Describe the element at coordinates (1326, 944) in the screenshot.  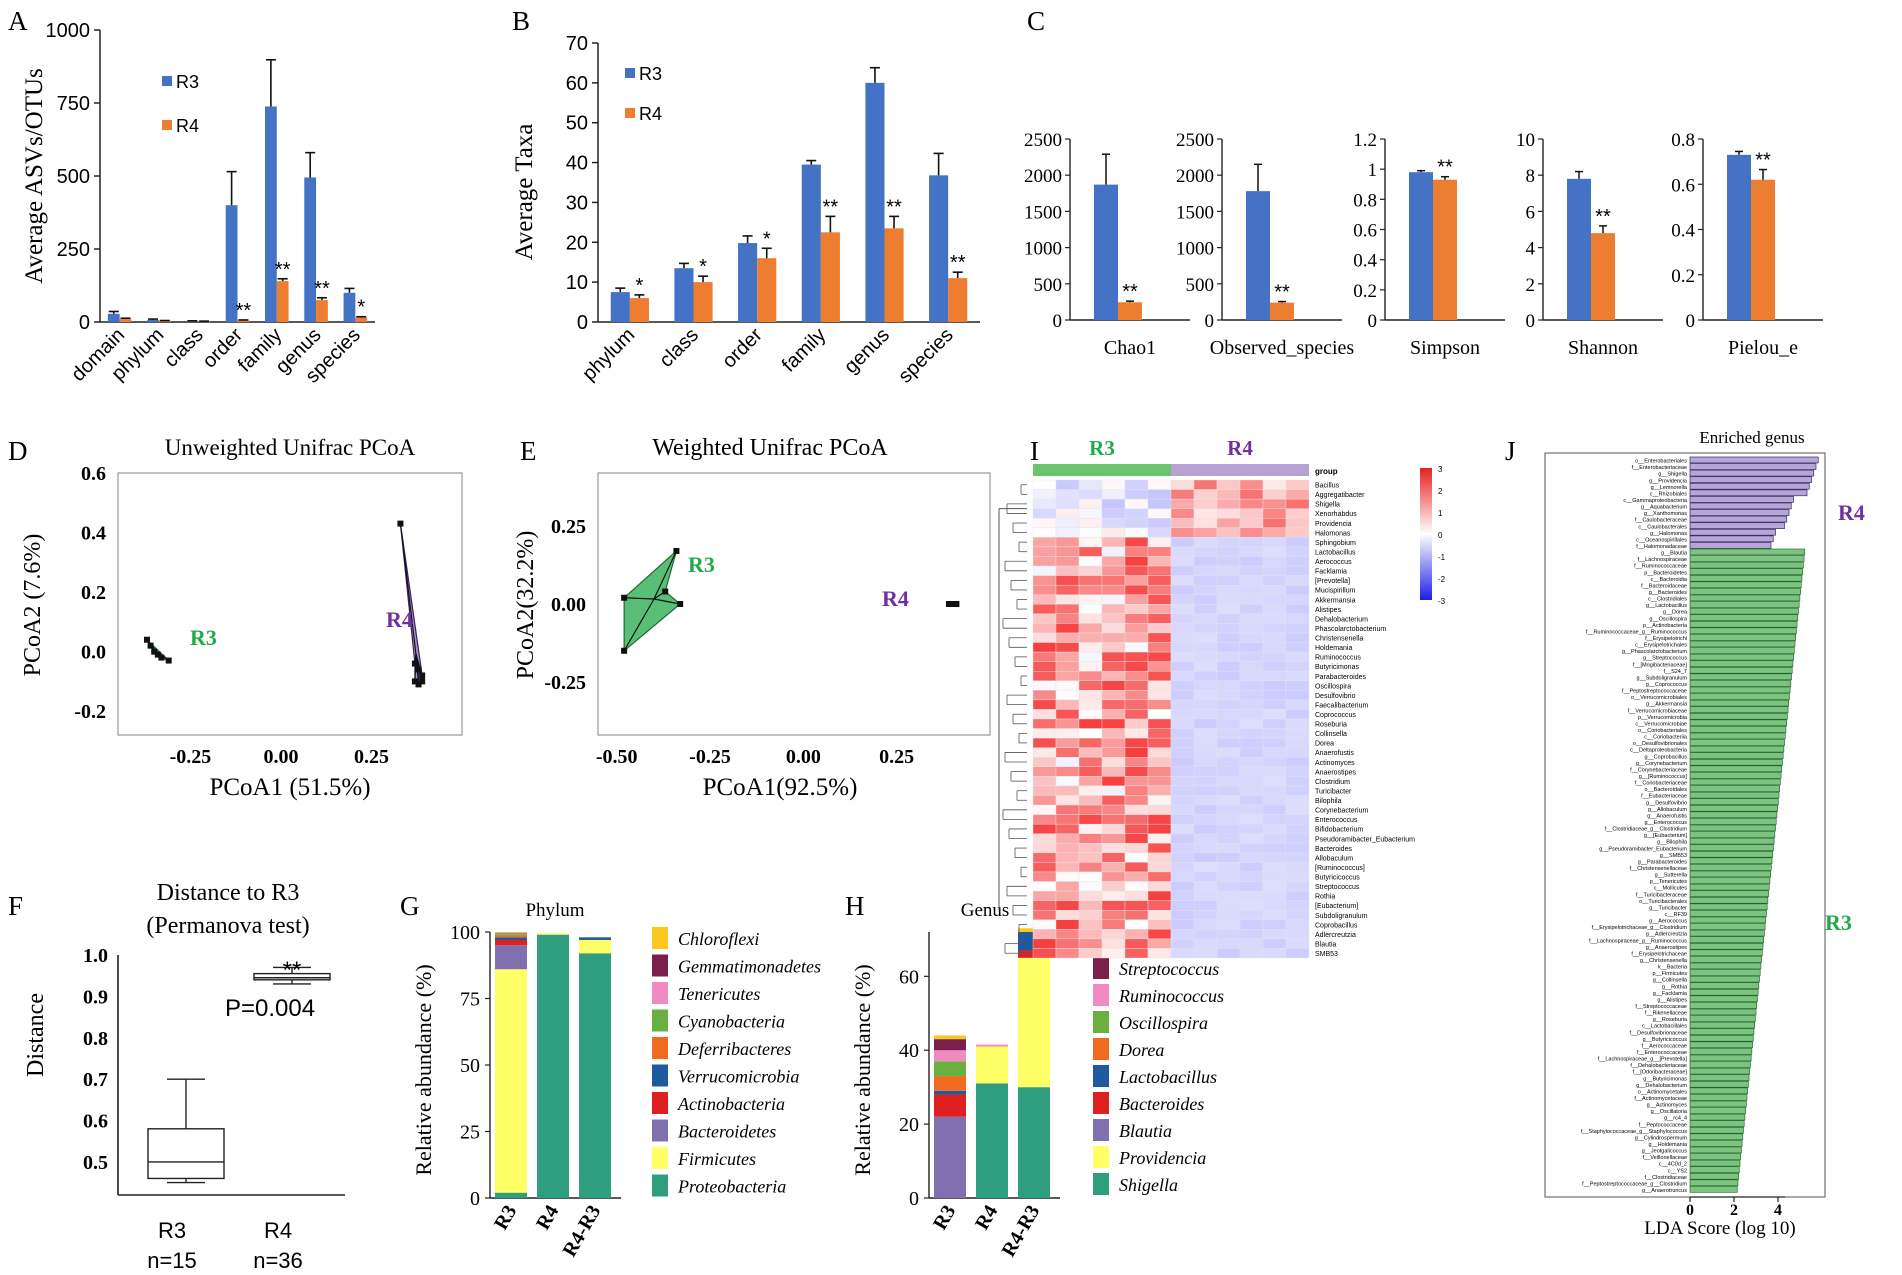
I see `row-label: Blautia` at that location.